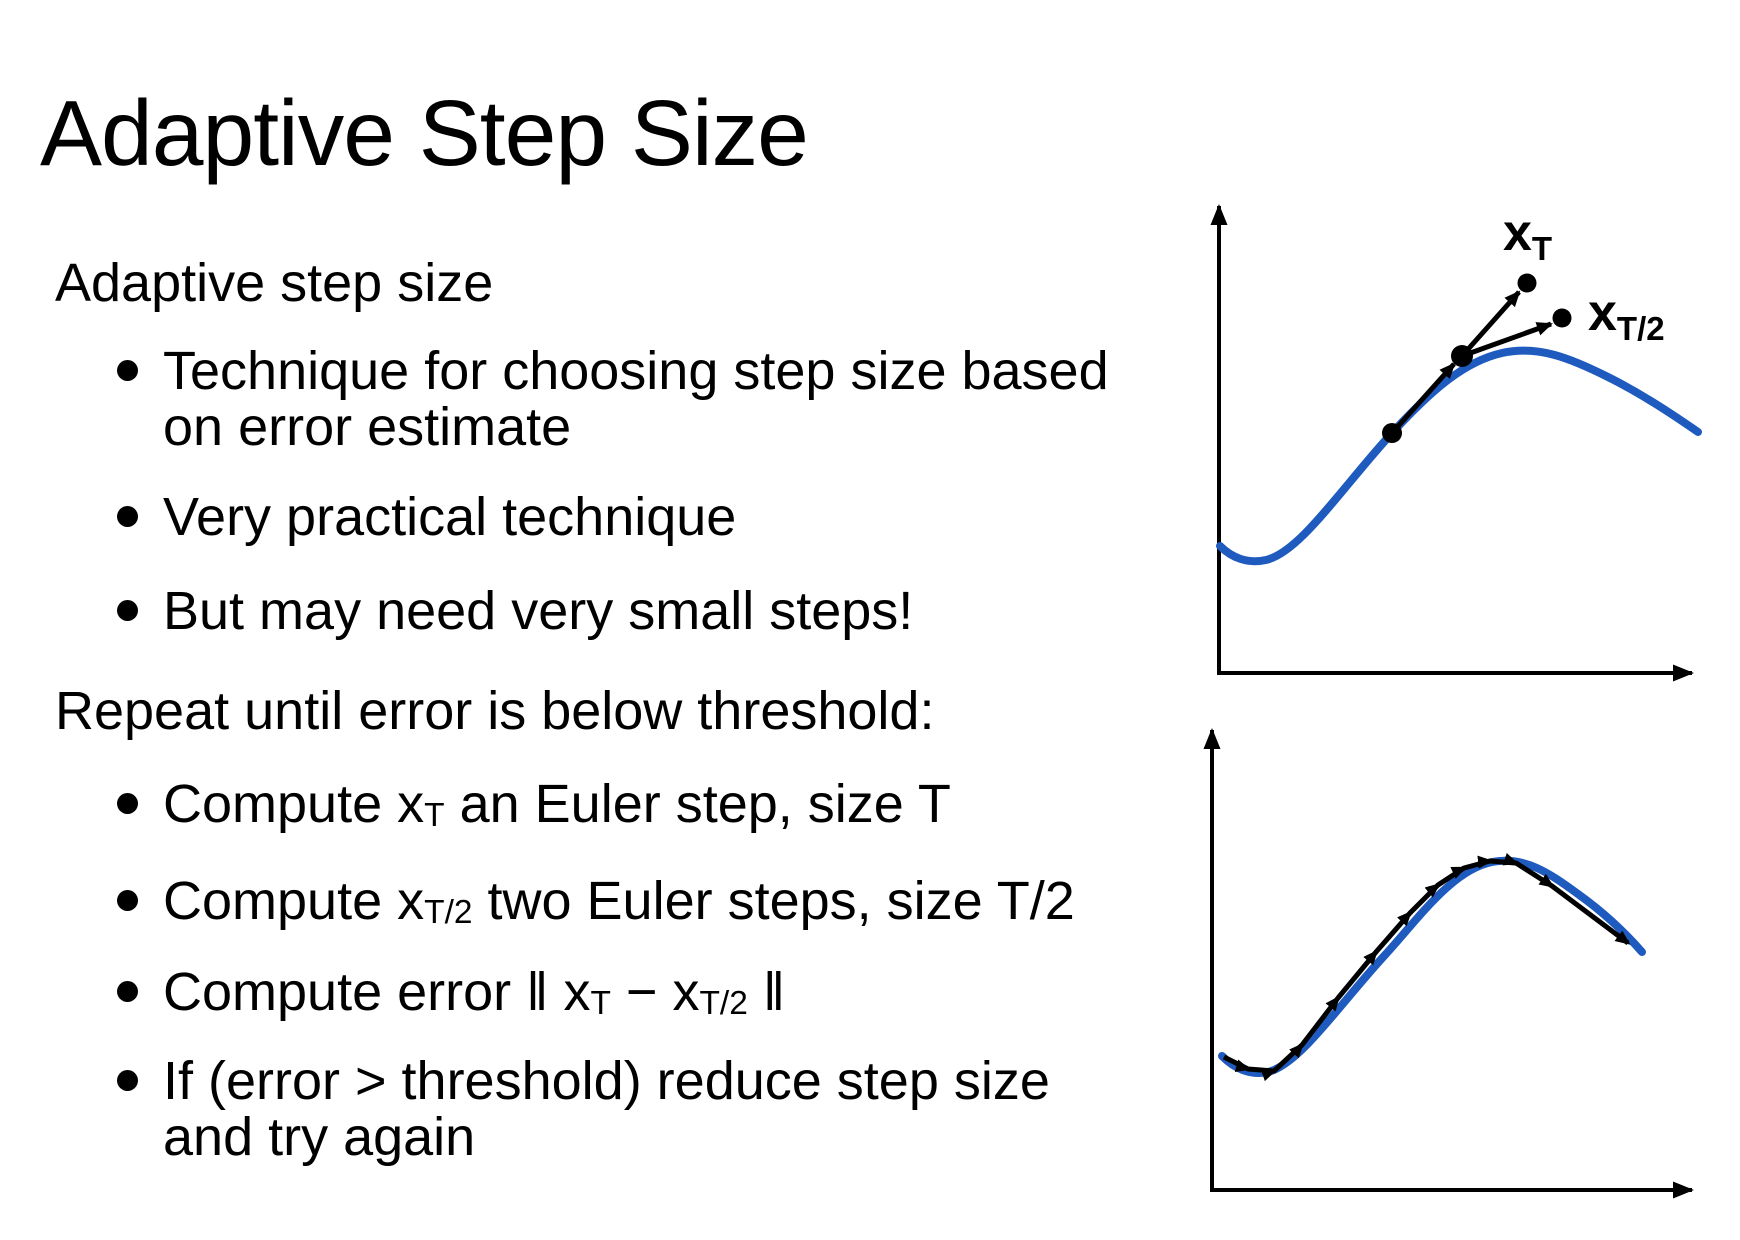 This screenshot has width=1740, height=1240. Describe the element at coordinates (424, 133) in the screenshot. I see `slide-title: Adaptive Step Size` at that location.